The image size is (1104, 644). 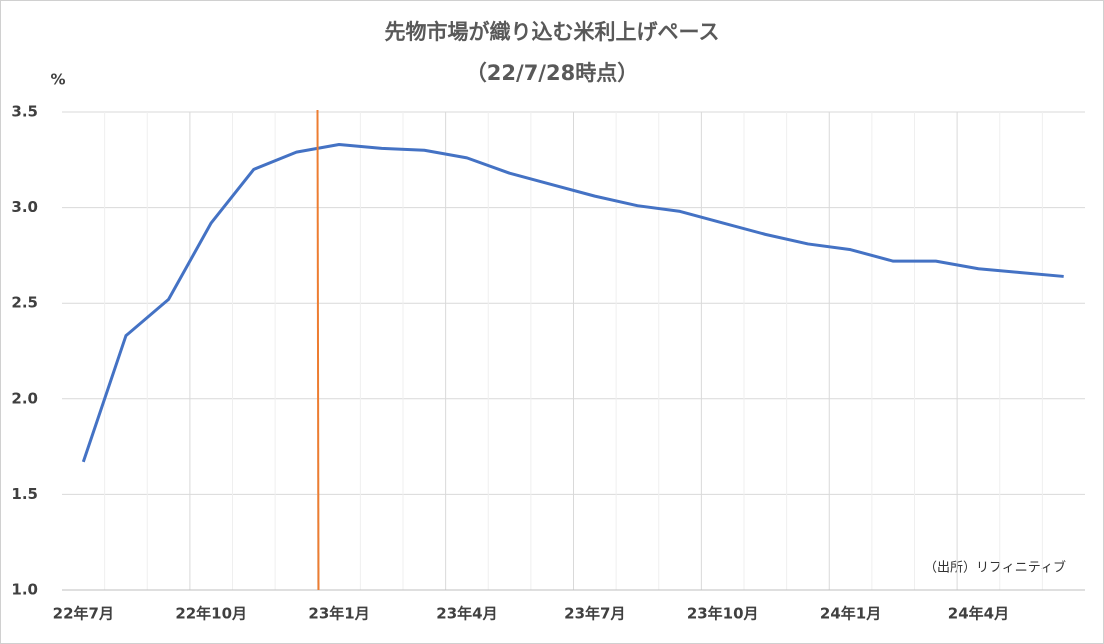 I want to click on y-tick-label: 1.5, so click(x=24, y=494).